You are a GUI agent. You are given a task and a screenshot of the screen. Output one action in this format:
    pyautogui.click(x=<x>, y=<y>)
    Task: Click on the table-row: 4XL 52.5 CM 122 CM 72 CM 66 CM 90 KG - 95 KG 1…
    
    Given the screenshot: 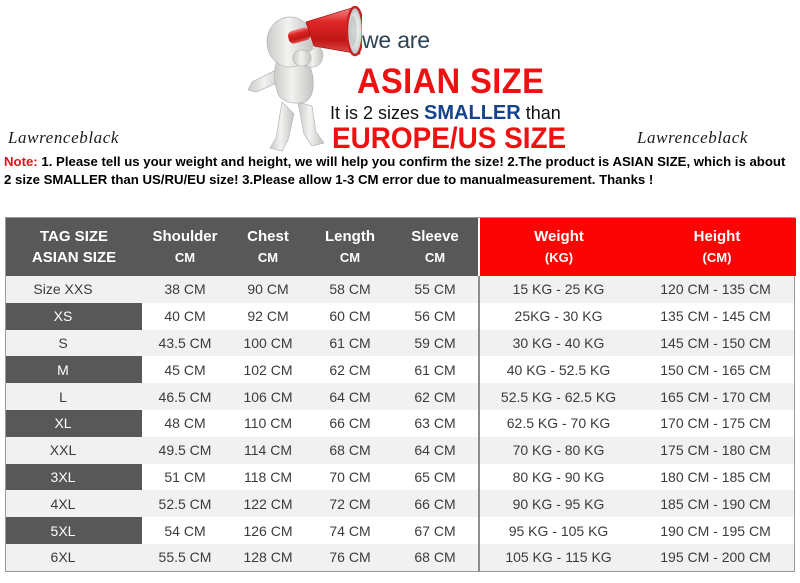 What is the action you would take?
    pyautogui.click(x=400, y=504)
    